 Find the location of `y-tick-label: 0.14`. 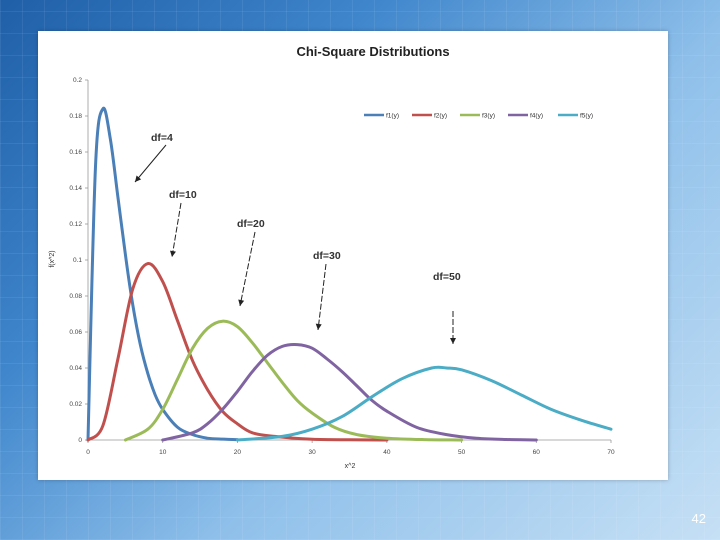

y-tick-label: 0.14 is located at coordinates (75, 188).